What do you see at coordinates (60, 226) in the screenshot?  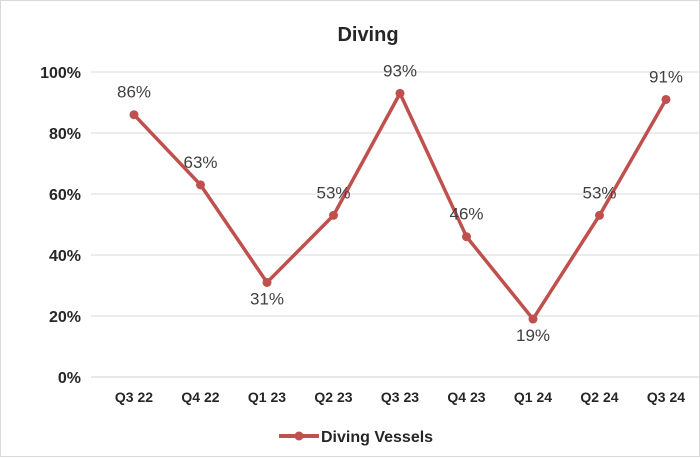 I see `y-axis-ticks: 0% 20% 40% 60% 80% 100%` at bounding box center [60, 226].